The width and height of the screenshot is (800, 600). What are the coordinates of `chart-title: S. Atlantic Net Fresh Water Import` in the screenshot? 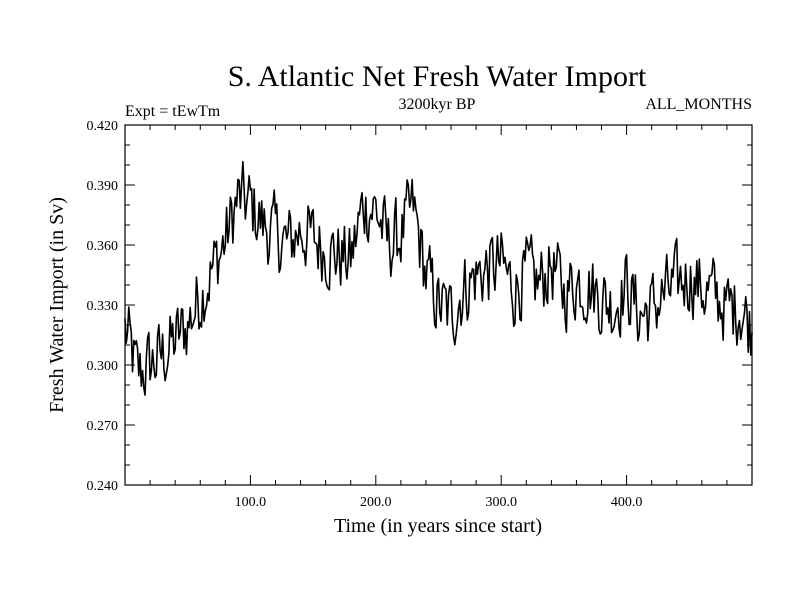 It's located at (437, 76).